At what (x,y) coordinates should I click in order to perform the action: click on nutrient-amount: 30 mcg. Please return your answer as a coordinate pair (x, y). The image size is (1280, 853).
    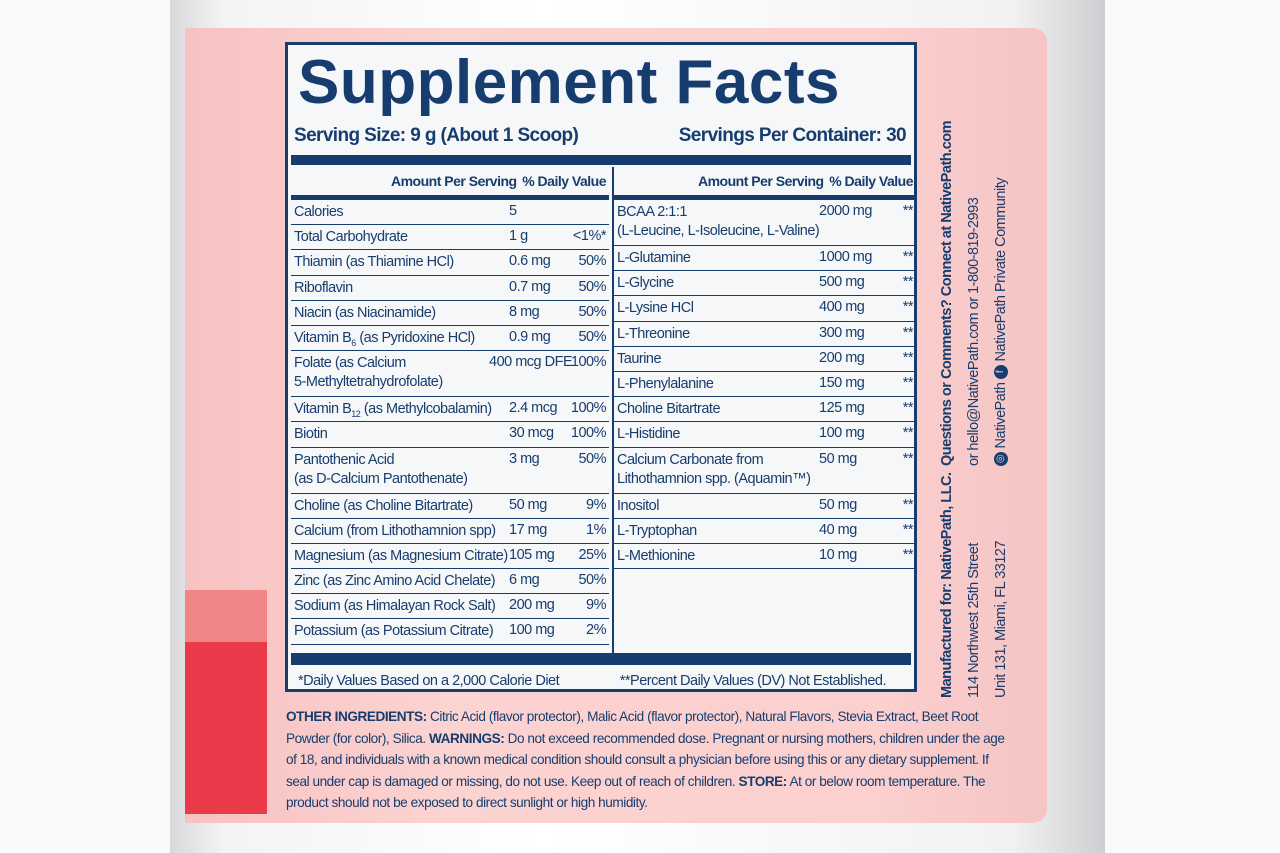
    Looking at the image, I should click on (531, 433).